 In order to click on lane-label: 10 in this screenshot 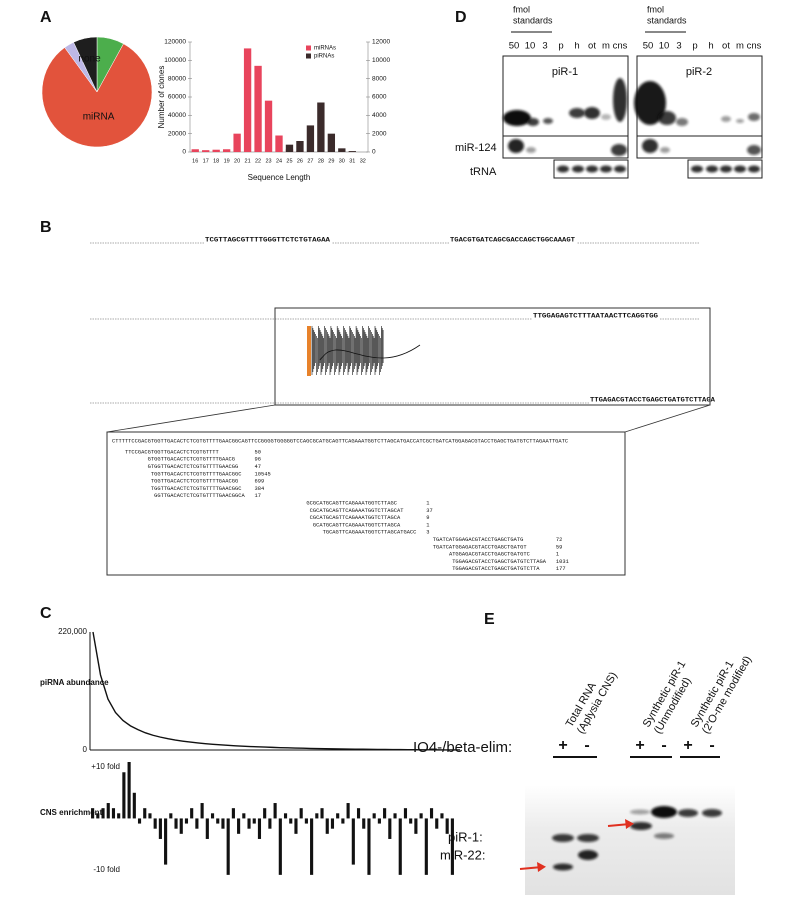, I will do `click(664, 46)`.